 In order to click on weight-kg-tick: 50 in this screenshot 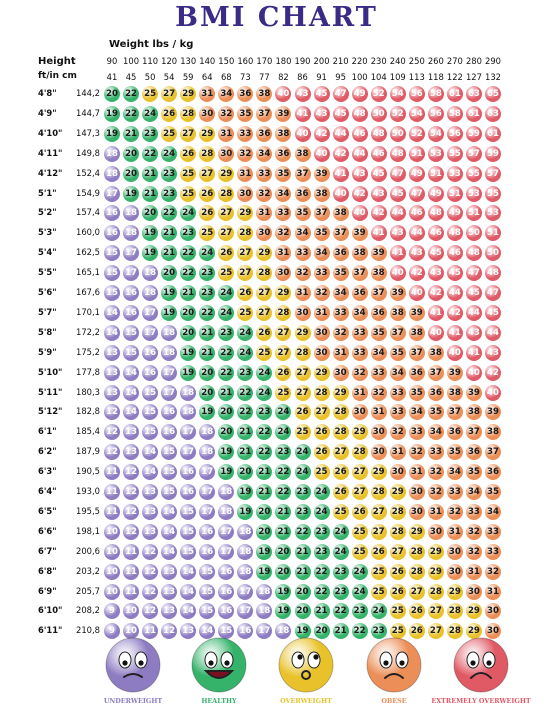, I will do `click(150, 77)`.